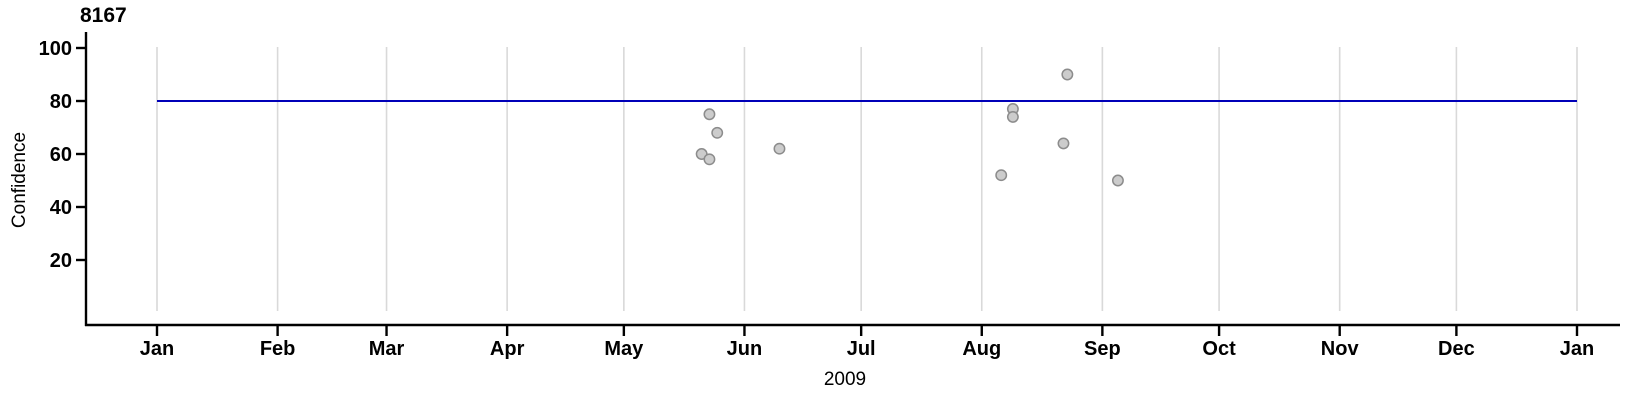 The image size is (1650, 400). What do you see at coordinates (387, 349) in the screenshot?
I see `x-tick-label: Mar` at bounding box center [387, 349].